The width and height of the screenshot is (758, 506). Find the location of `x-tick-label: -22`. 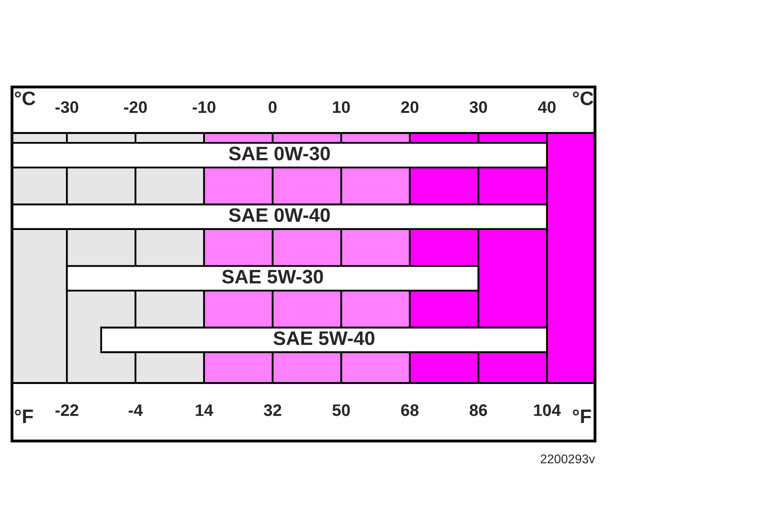

x-tick-label: -22 is located at coordinates (66, 410).